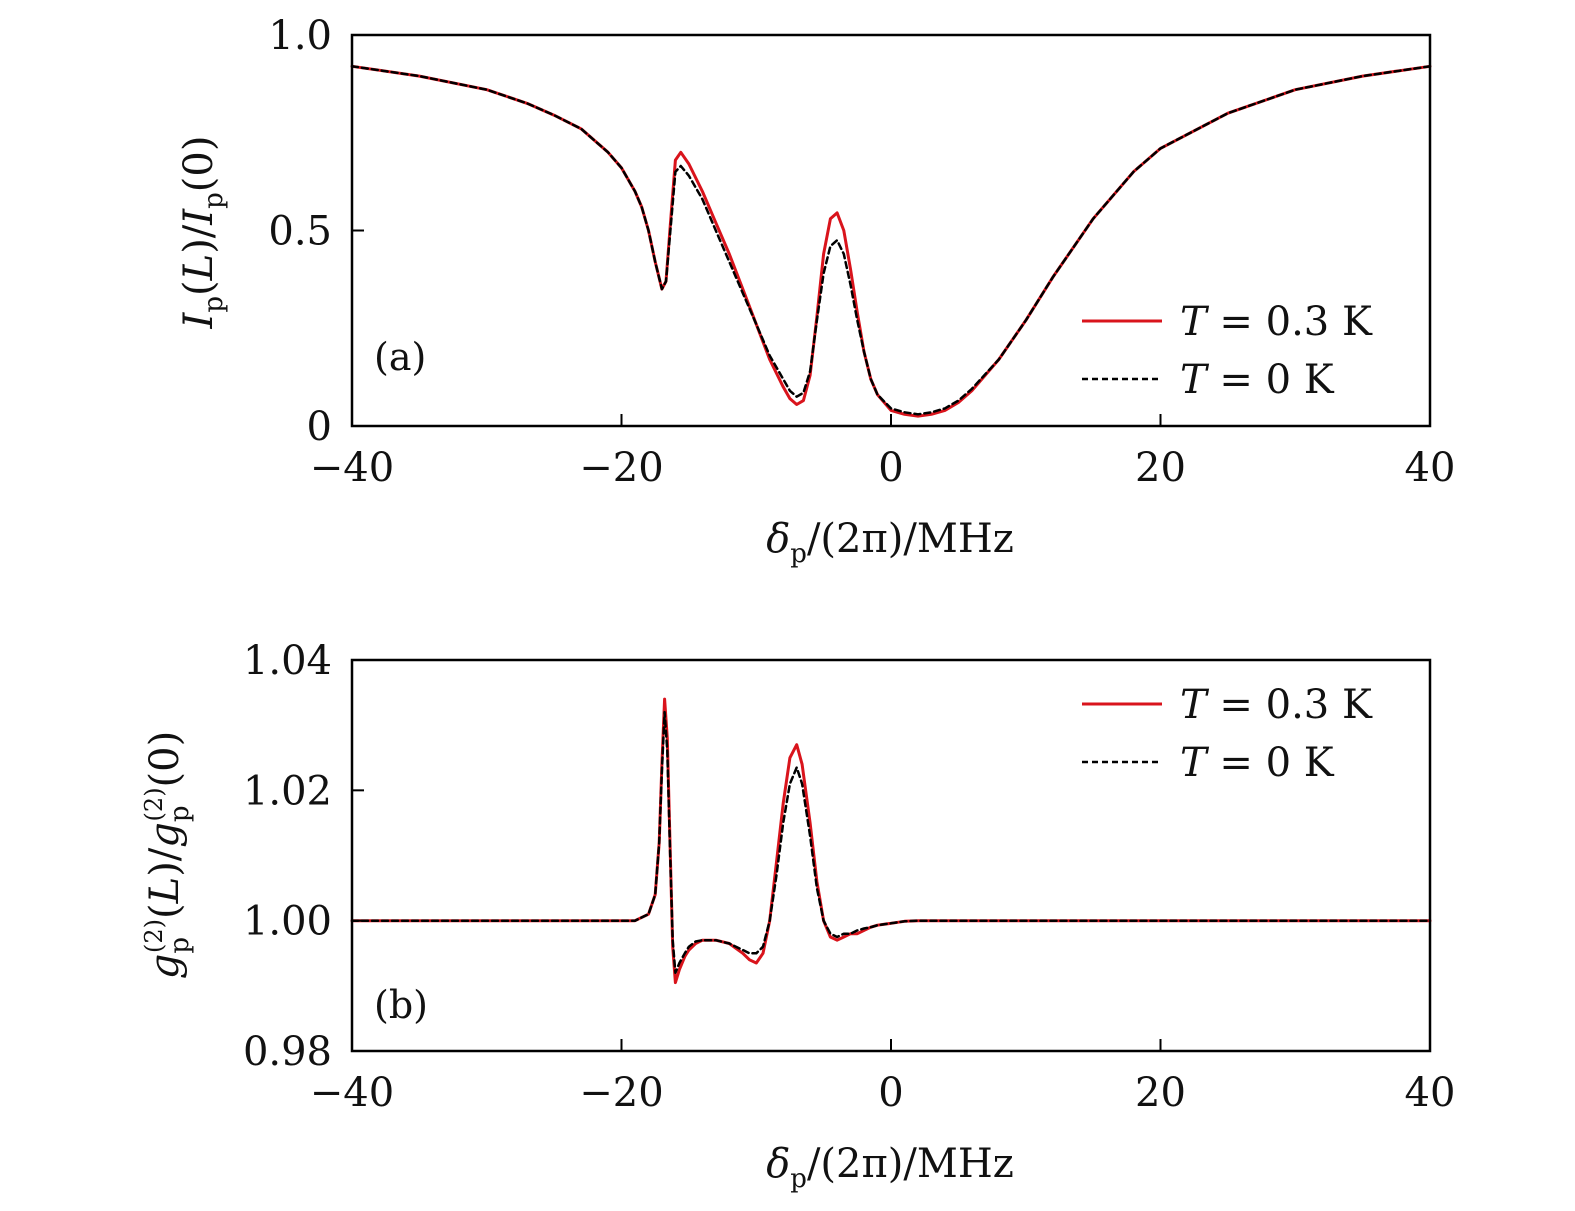  Describe the element at coordinates (1227, 734) in the screenshot. I see `panel-b-legend: T = 0.3 K T = 0 K` at that location.